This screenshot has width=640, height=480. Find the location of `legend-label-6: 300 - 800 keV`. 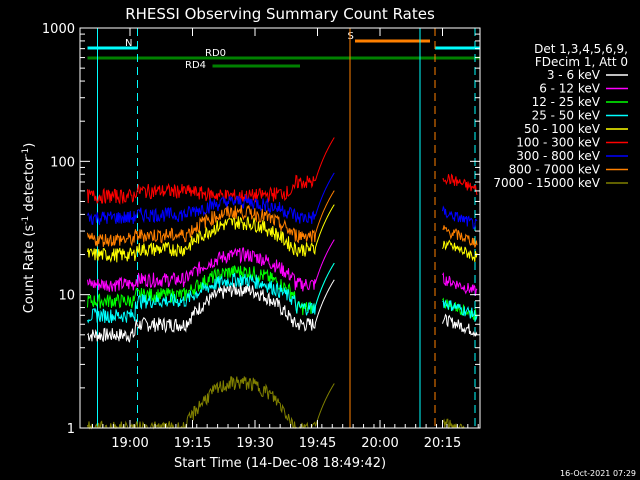

legend-label-6: 300 - 800 keV is located at coordinates (558, 156).